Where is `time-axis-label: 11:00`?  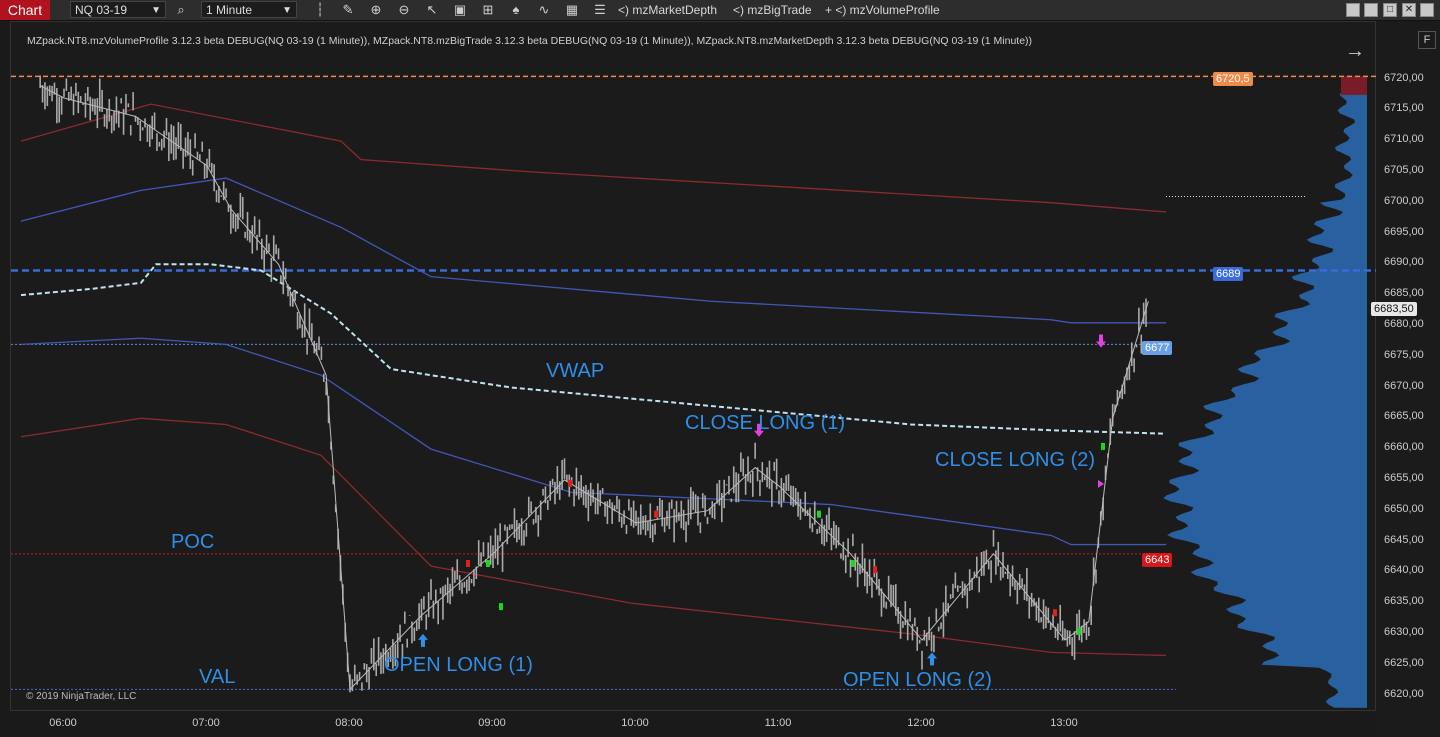
time-axis-label: 11:00 is located at coordinates (778, 723).